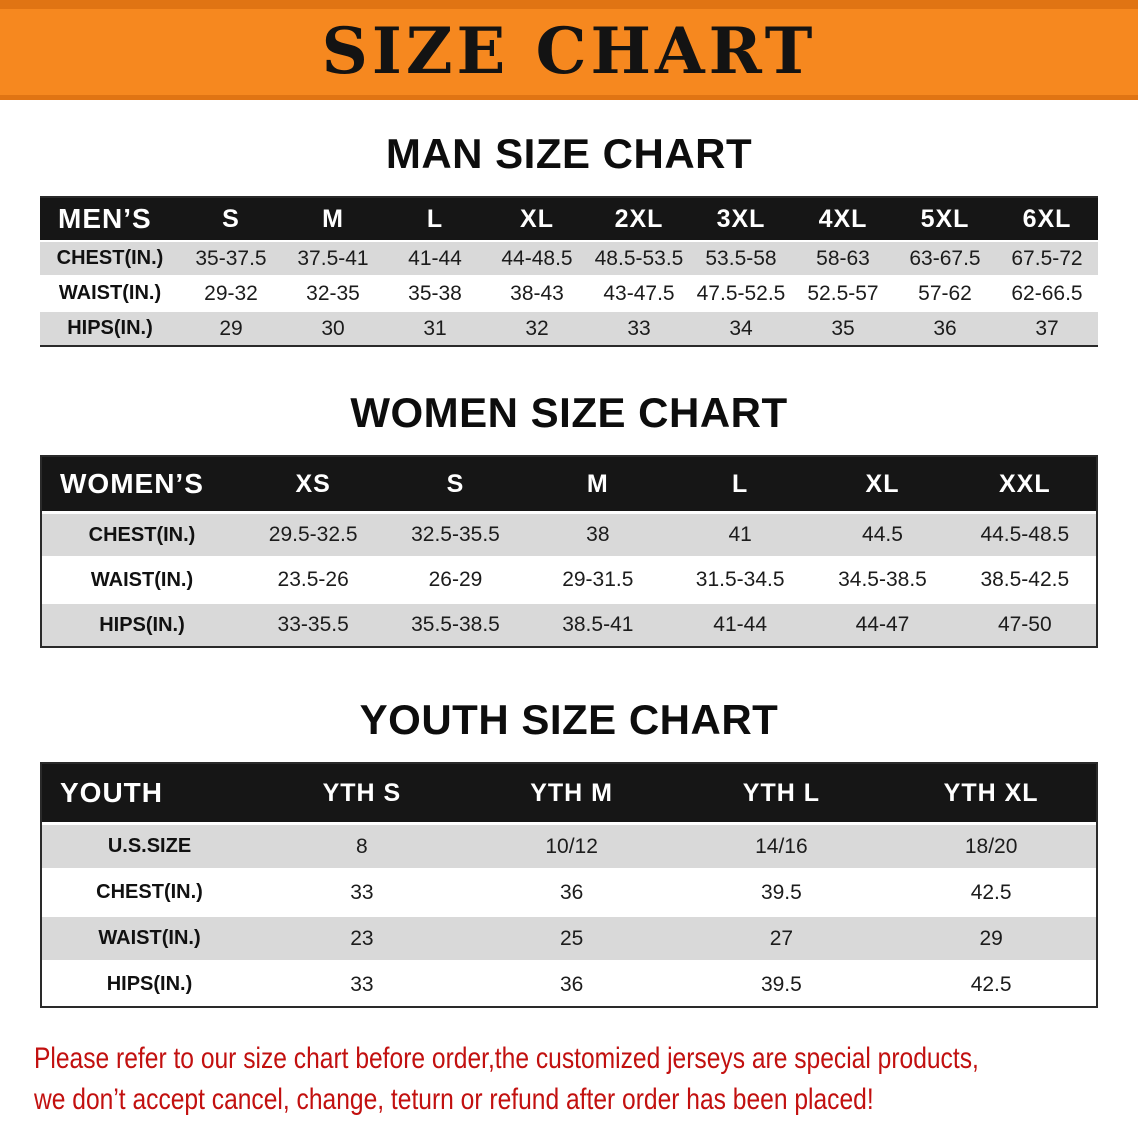 This screenshot has width=1138, height=1132. I want to click on size-value-cell: 38, so click(598, 534).